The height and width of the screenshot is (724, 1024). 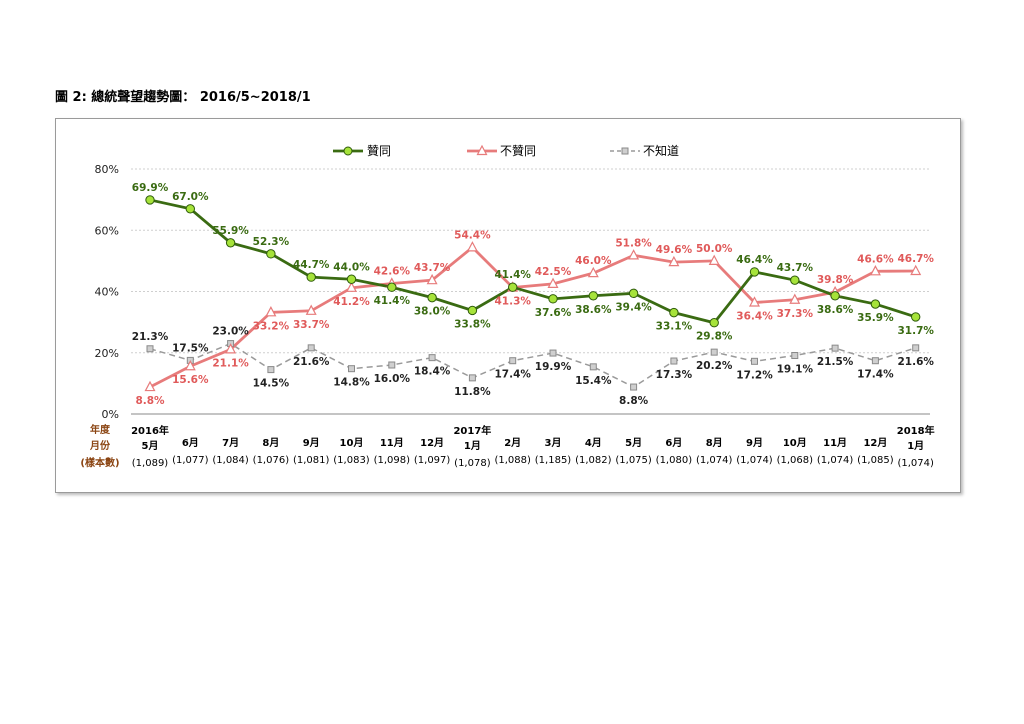 I want to click on data-label: 50.0%, so click(x=714, y=249).